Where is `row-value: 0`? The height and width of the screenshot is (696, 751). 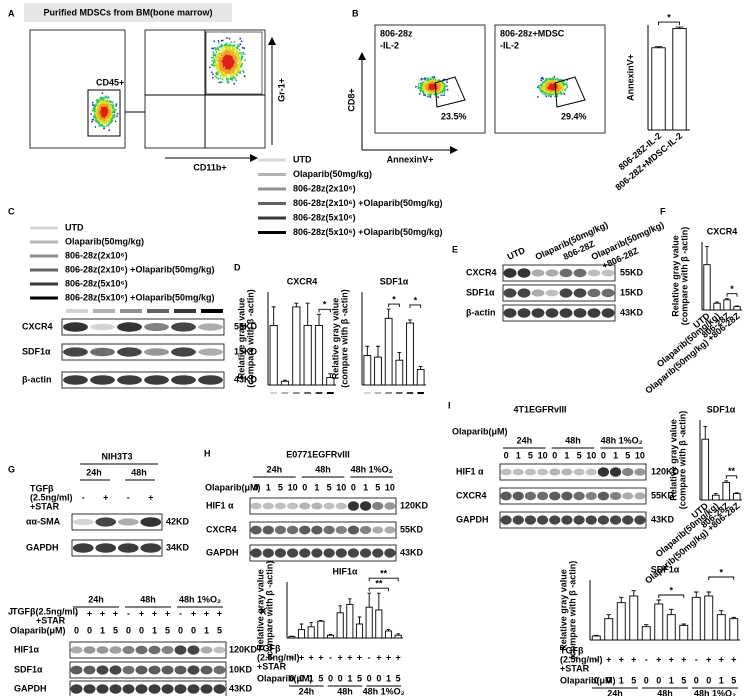
row-value: 0 is located at coordinates (696, 680).